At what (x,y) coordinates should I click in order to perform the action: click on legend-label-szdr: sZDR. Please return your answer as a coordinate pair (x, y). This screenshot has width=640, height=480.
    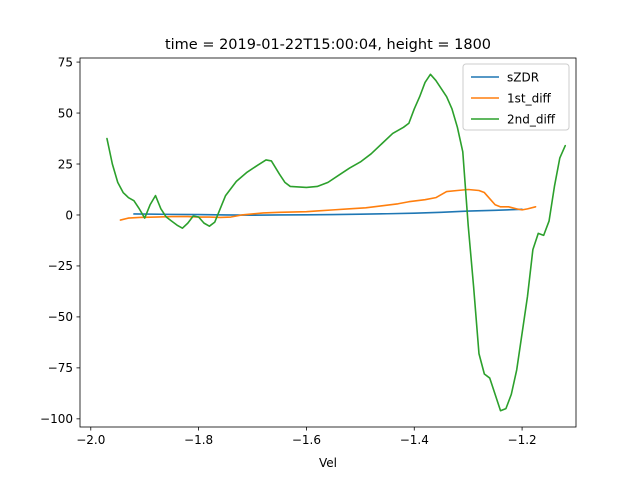
    Looking at the image, I should click on (523, 77).